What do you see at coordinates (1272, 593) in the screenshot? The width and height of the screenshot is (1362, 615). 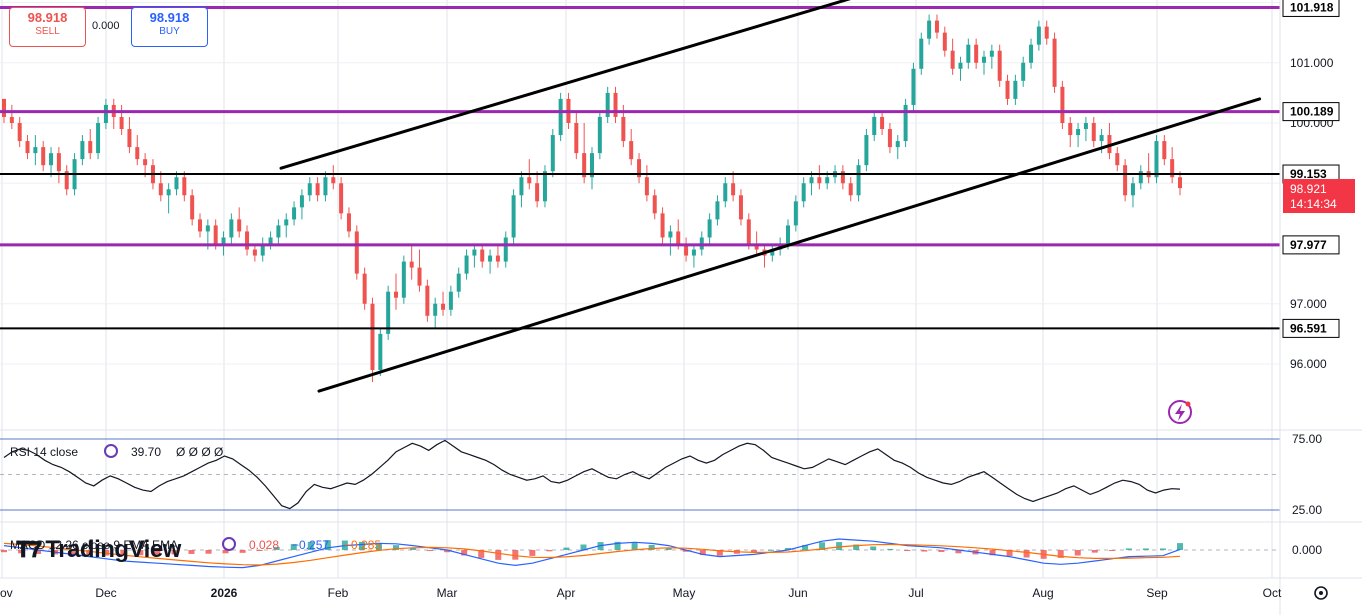 I see `time-tick-label: Oct` at bounding box center [1272, 593].